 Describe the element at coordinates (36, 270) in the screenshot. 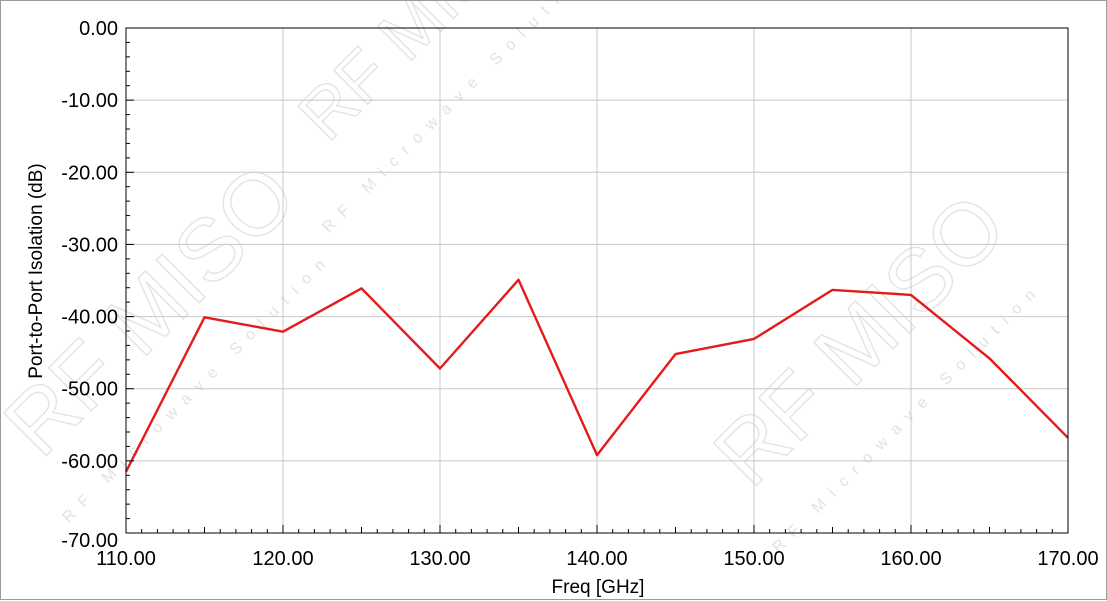

I see `y-axis-title: Port-to-Port Isolation (dB)` at that location.